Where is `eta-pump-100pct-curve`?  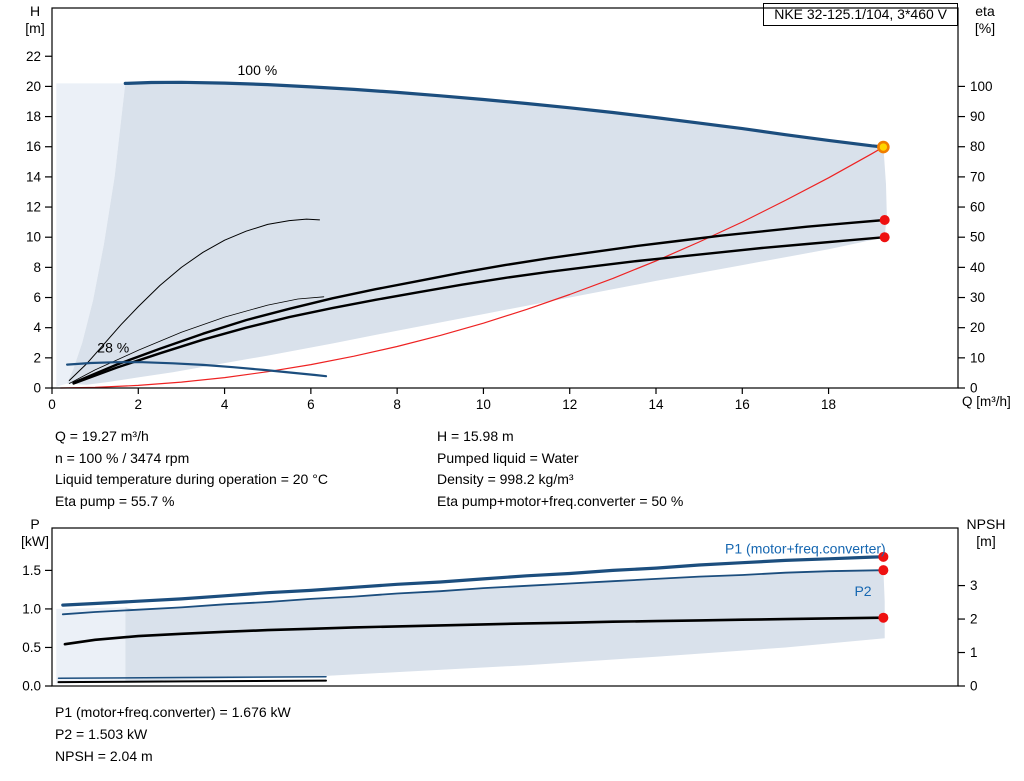 eta-pump-100pct-curve is located at coordinates (194, 299).